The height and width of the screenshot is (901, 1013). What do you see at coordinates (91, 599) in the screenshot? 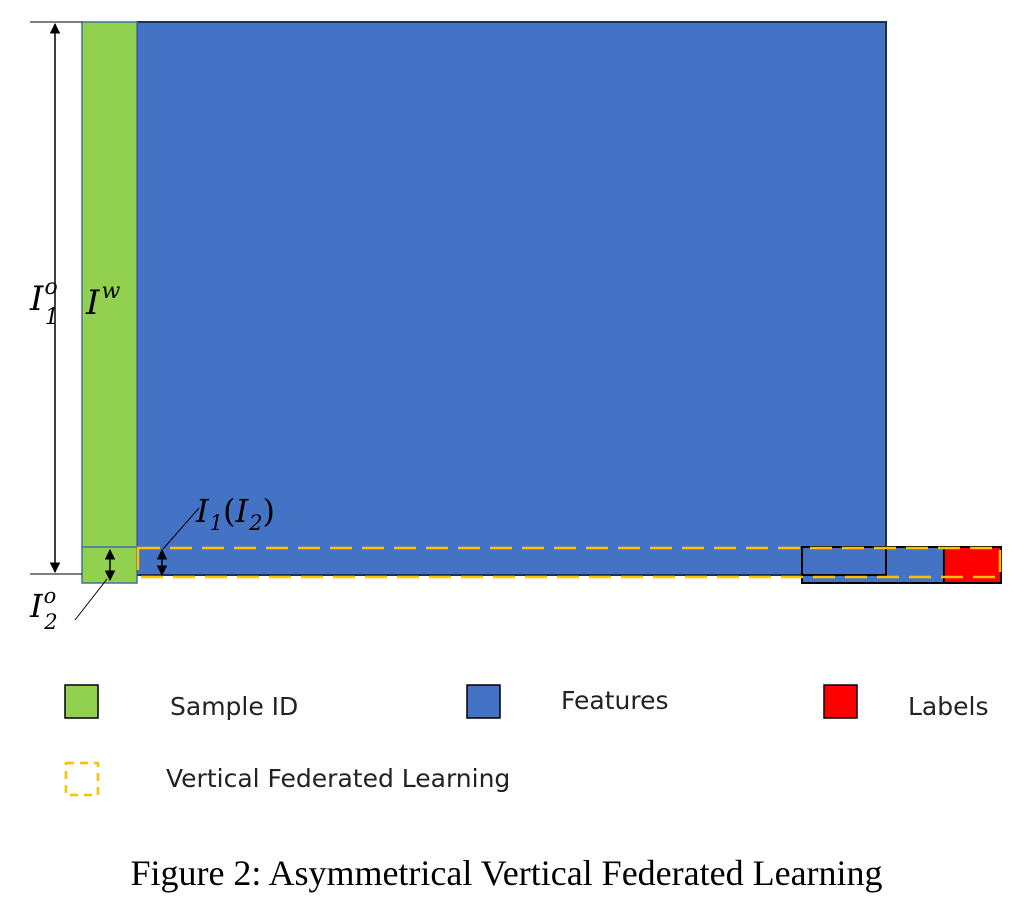
I see `pointer-i2o` at bounding box center [91, 599].